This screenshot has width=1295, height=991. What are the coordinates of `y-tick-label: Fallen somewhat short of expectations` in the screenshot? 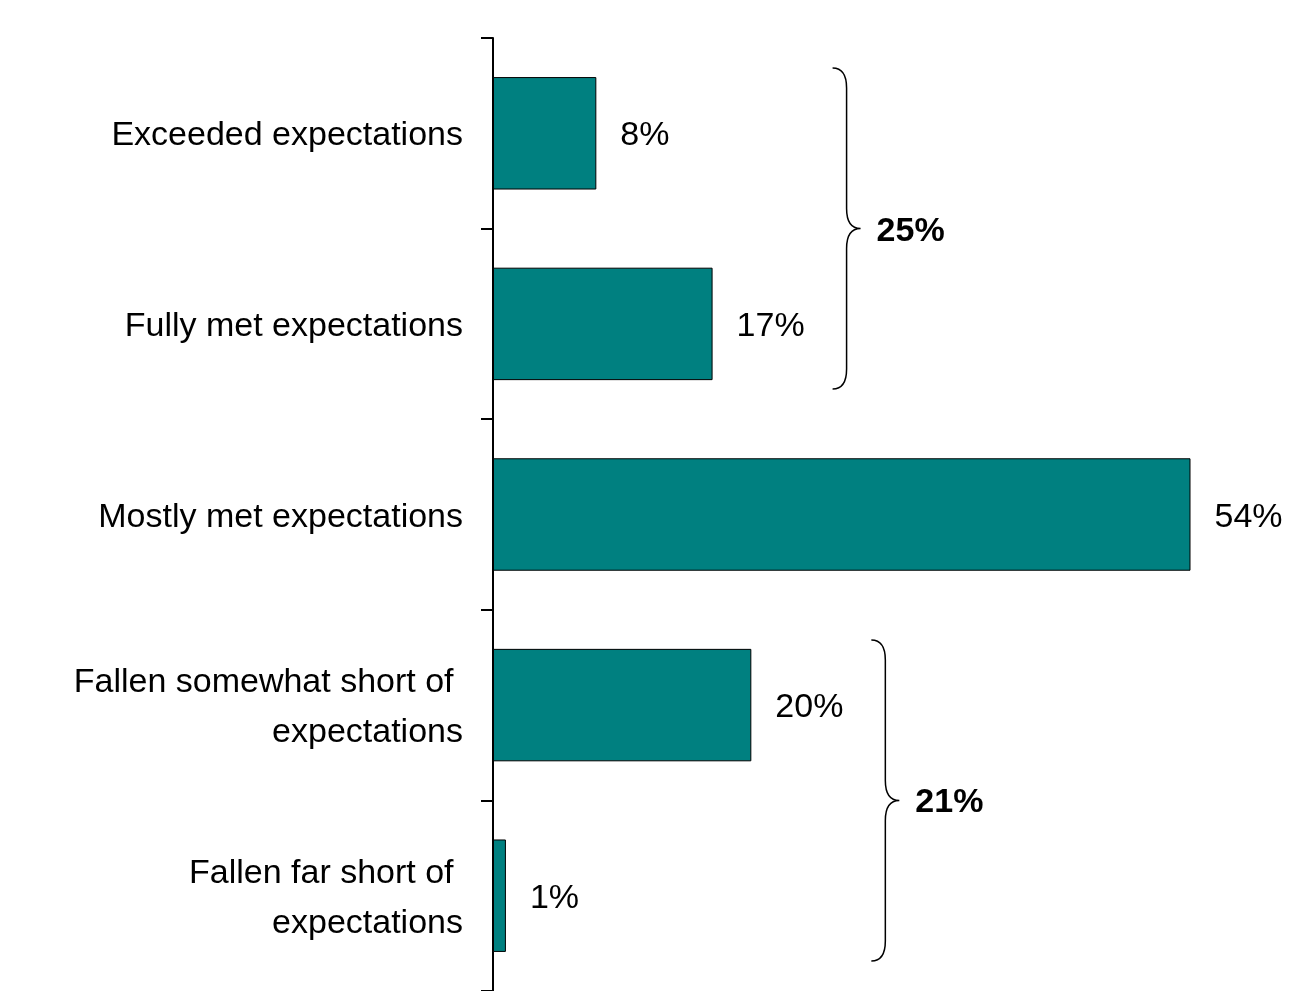 It's located at (268, 705).